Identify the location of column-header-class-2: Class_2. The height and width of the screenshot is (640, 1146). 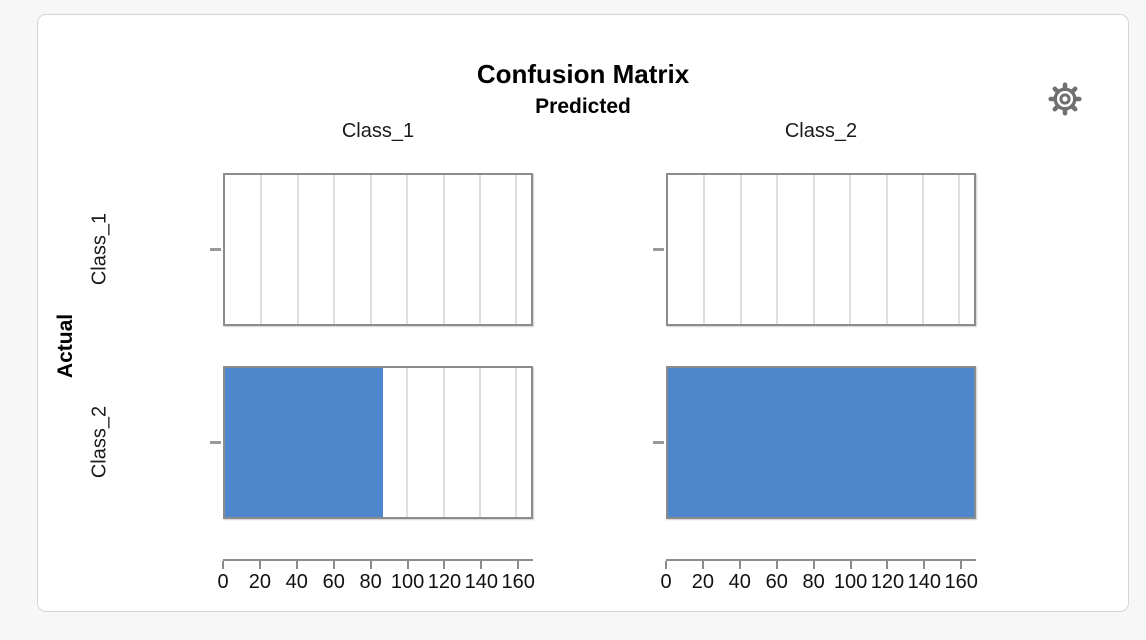
(821, 131).